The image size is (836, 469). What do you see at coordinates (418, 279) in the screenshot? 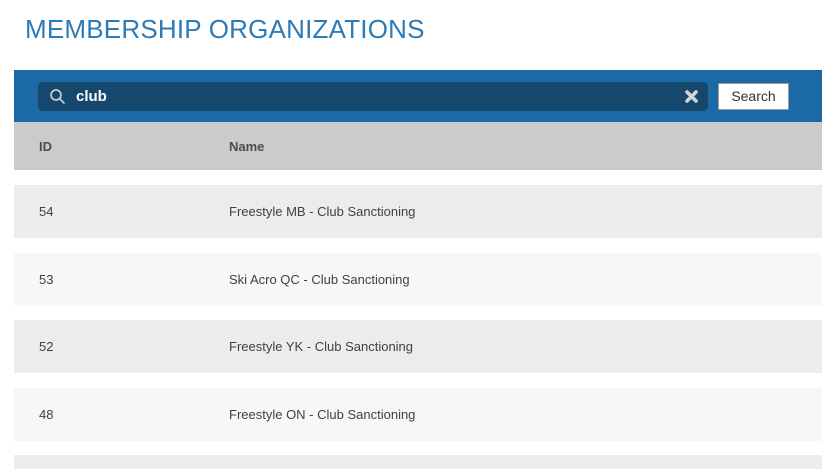
I see `table-row: 53 Ski Acro QC - Club Sanctioning` at bounding box center [418, 279].